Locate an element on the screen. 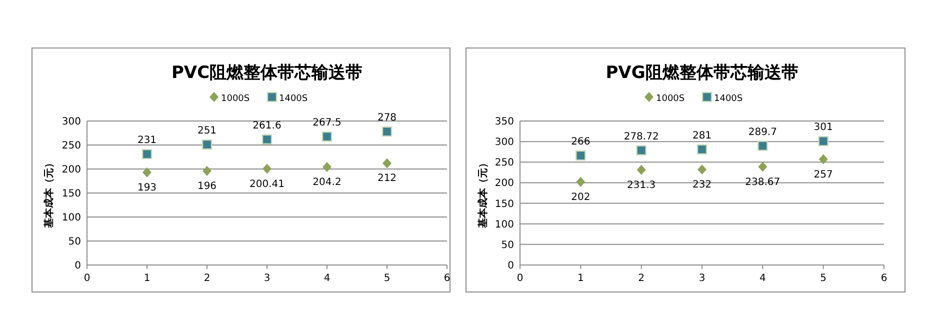 The width and height of the screenshot is (926, 333). data-label: 289.7 is located at coordinates (762, 132).